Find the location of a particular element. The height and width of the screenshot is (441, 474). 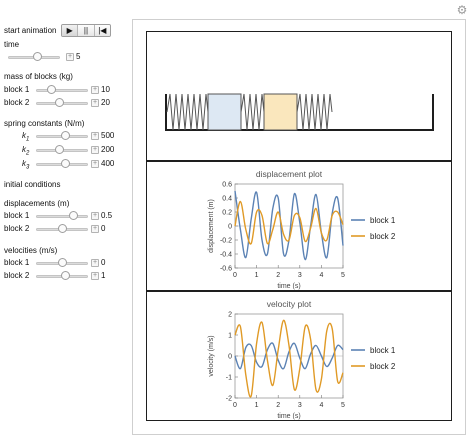

play-button: ▶ is located at coordinates (70, 30).